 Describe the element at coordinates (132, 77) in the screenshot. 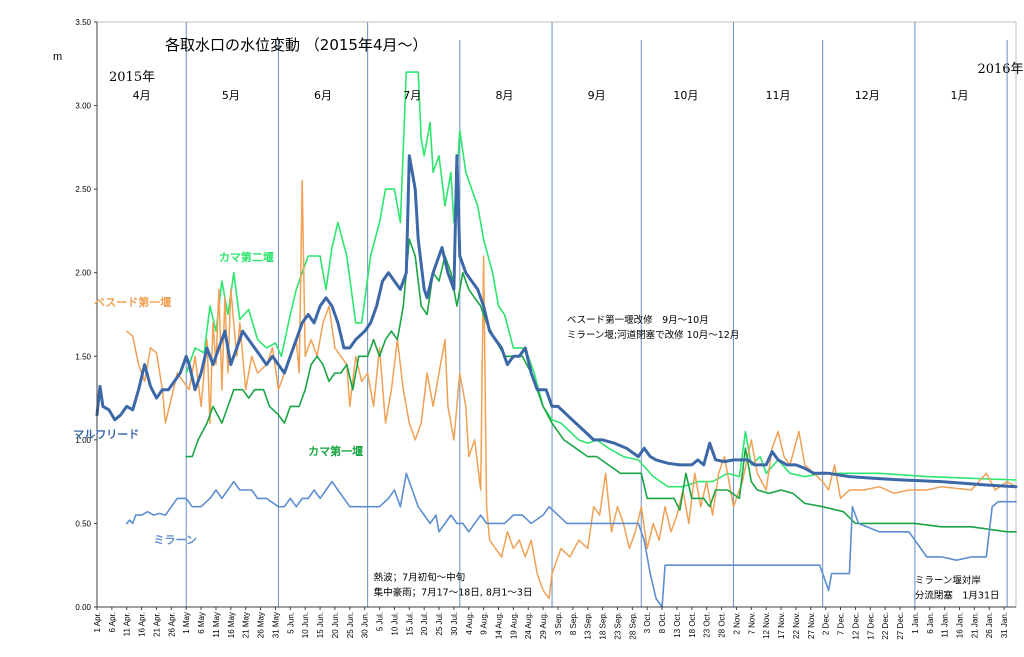

I see `year-label: 2015年` at that location.